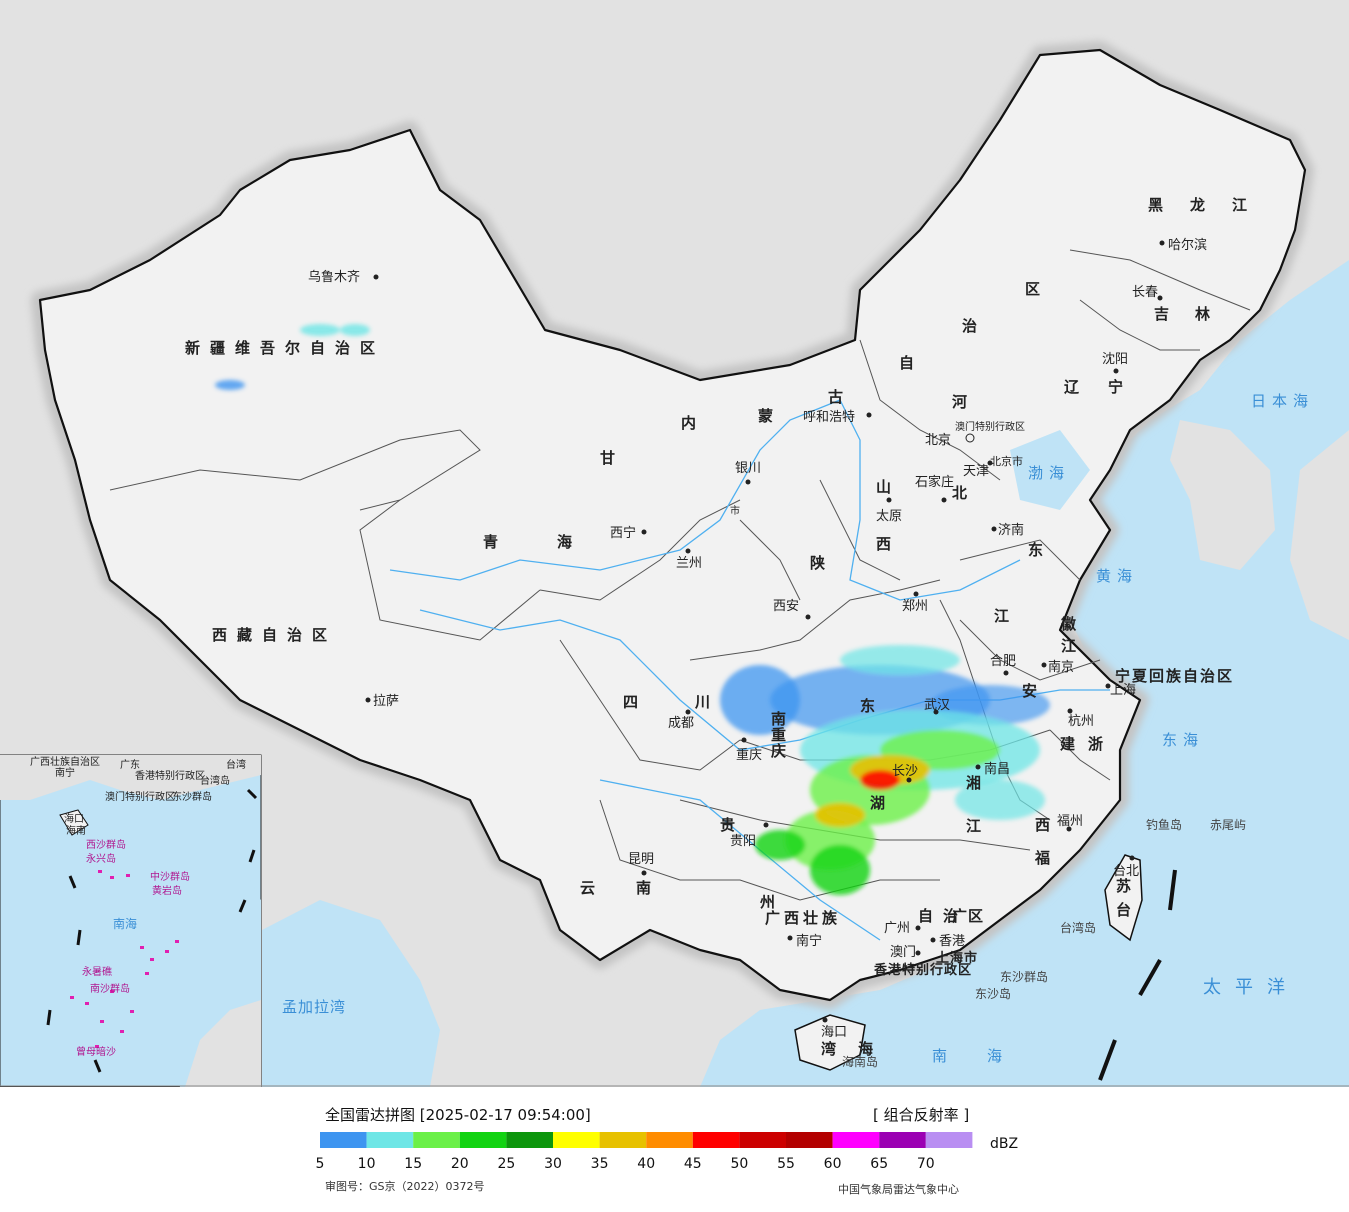  Describe the element at coordinates (1174, 676) in the screenshot. I see `label-shanghai: 宁夏回族自治区` at that location.